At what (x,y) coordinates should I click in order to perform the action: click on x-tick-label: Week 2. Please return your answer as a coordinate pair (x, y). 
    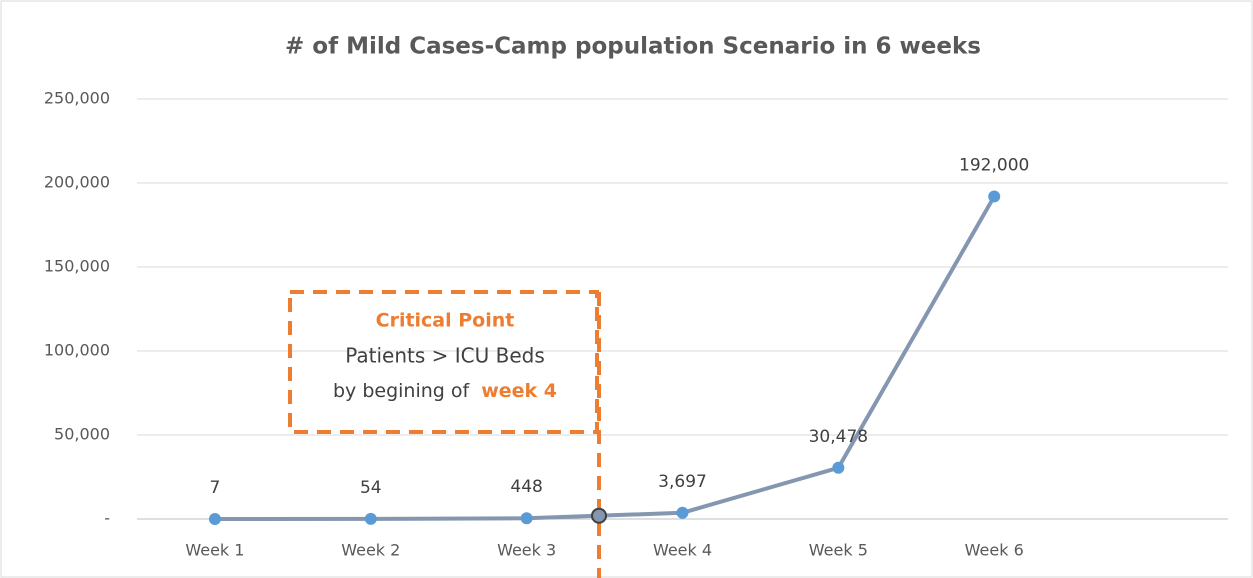
    Looking at the image, I should click on (370, 550).